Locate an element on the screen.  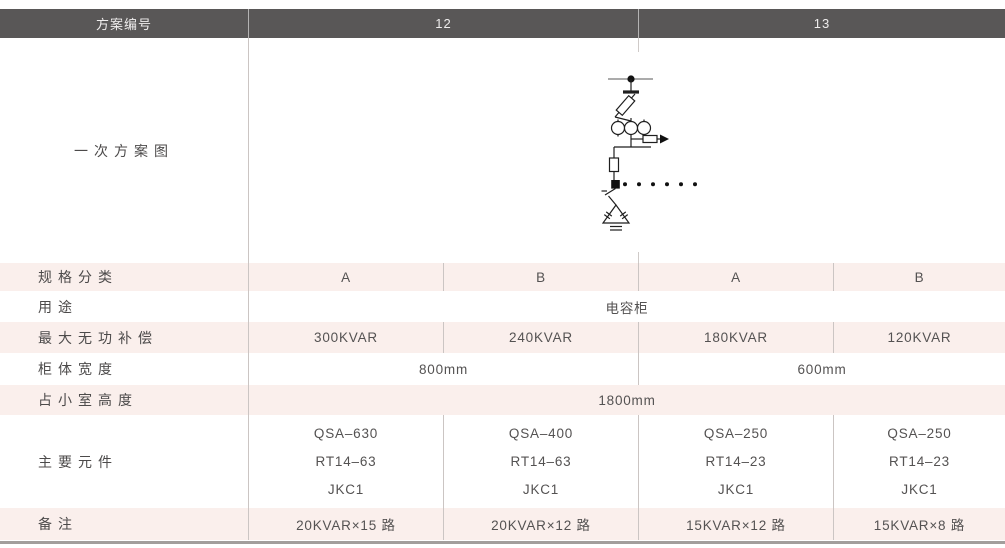
scheme-13-number: 13 is located at coordinates (822, 23).